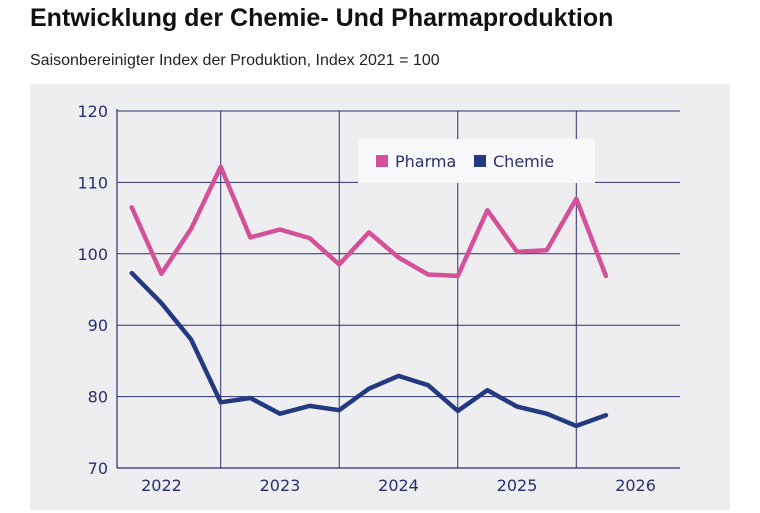 The width and height of the screenshot is (760, 513). Describe the element at coordinates (92, 182) in the screenshot. I see `y-tick-label: 110` at that location.